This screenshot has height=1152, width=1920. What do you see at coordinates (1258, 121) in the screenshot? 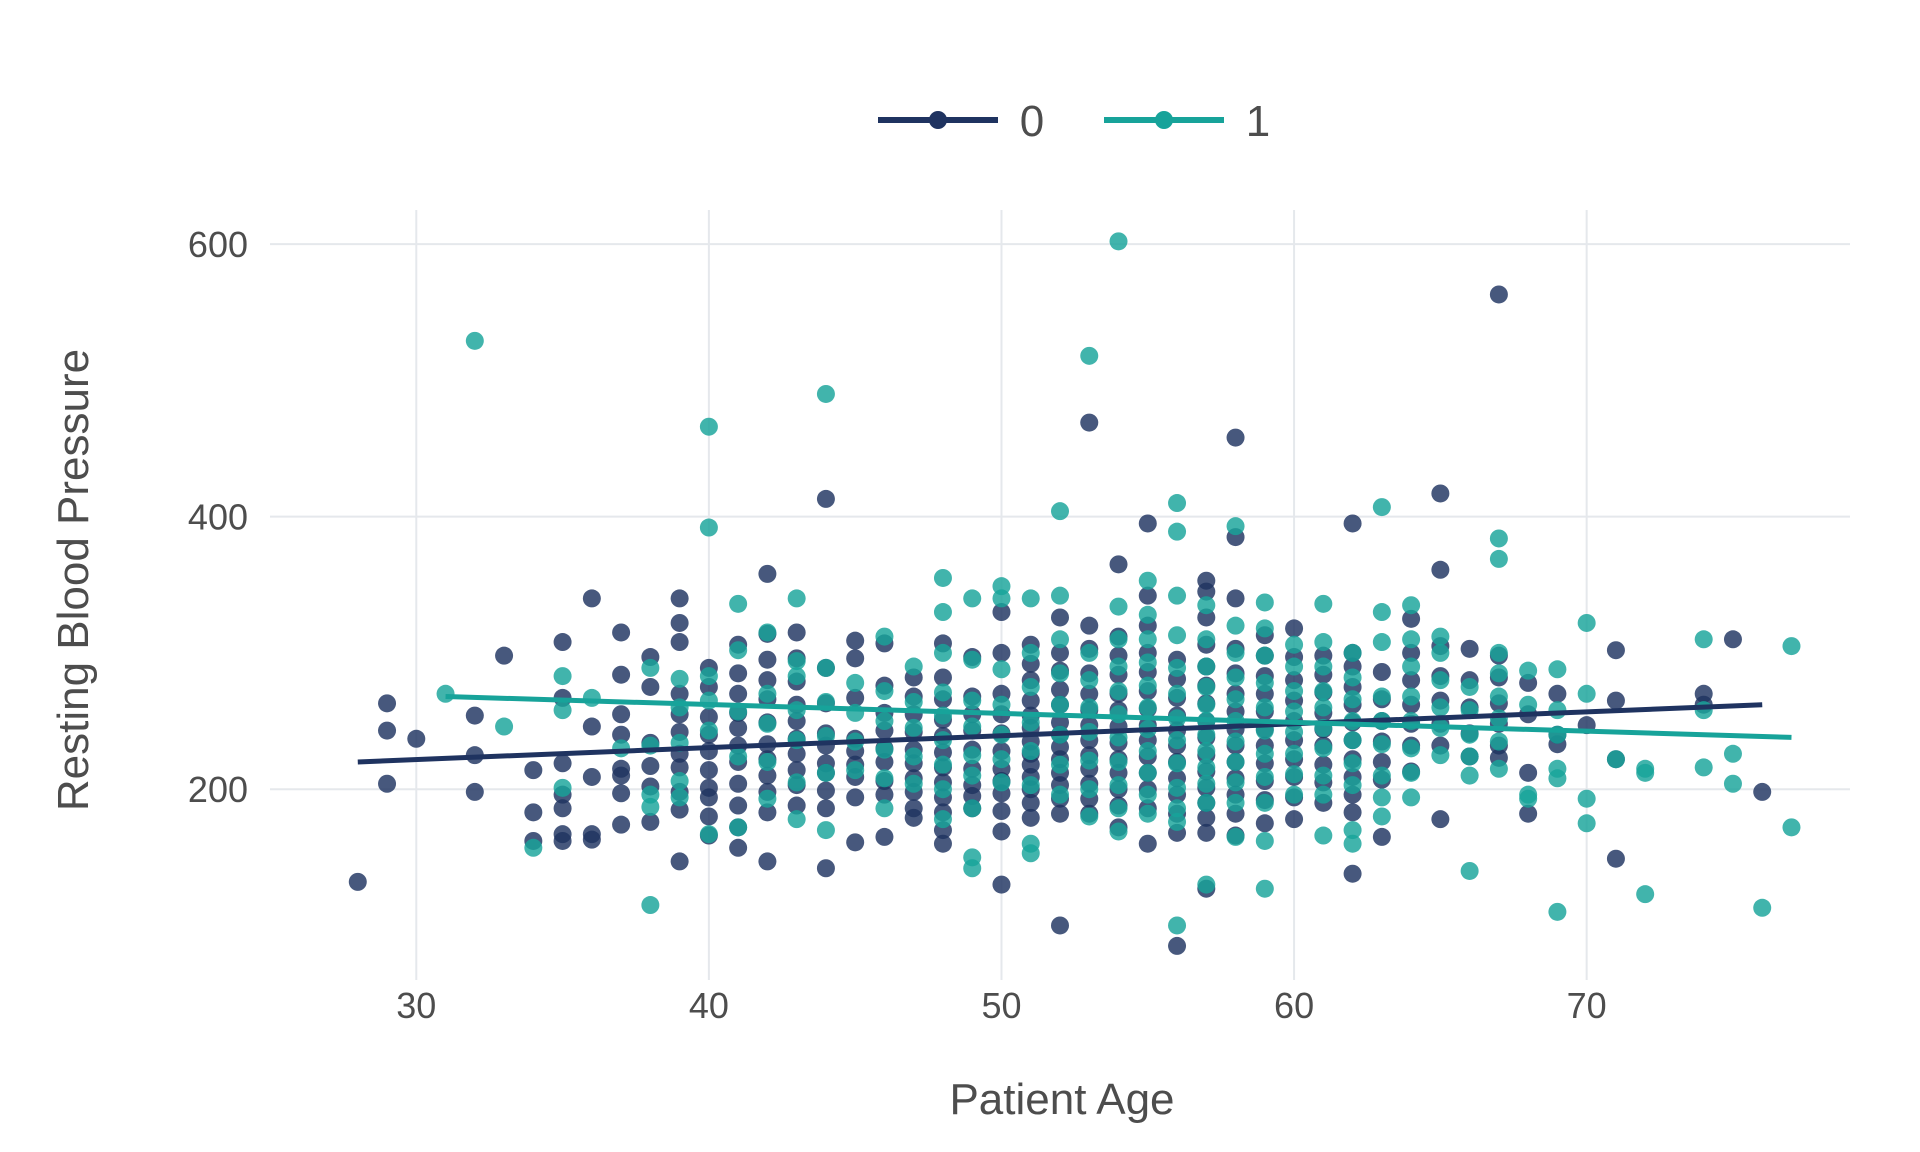
I see `legend-label: 1` at bounding box center [1258, 121].